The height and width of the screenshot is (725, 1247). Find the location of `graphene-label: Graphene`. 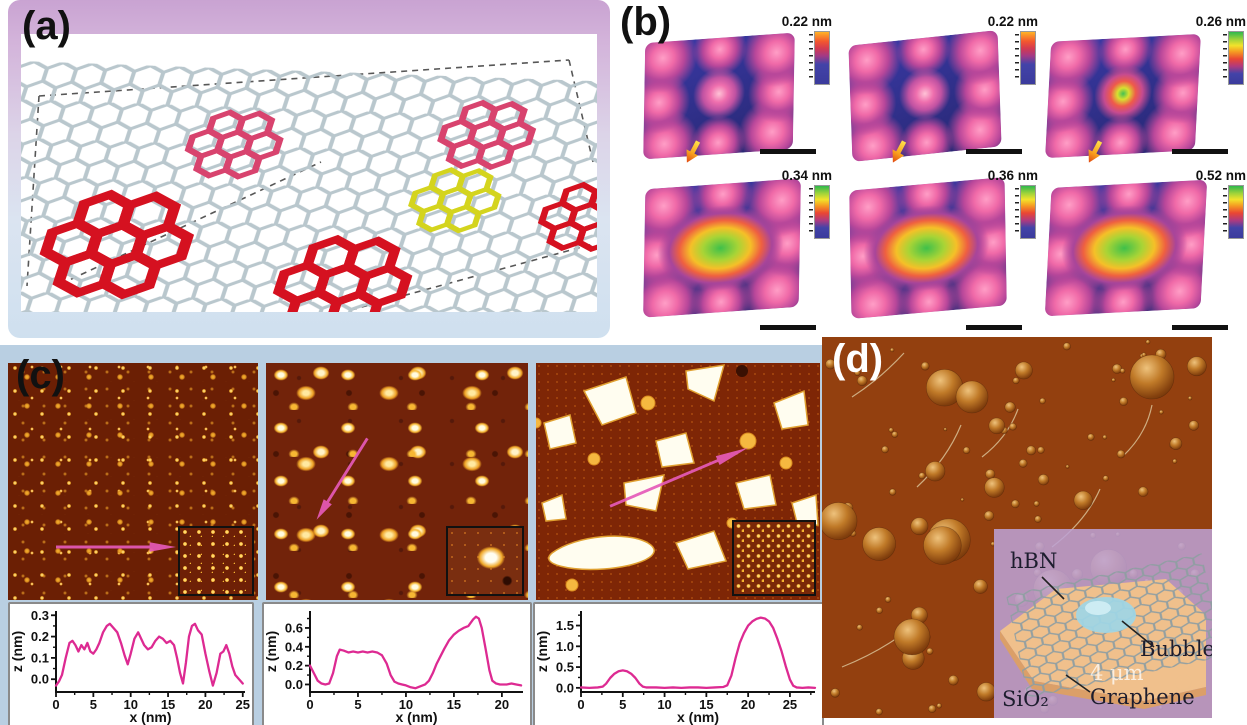

graphene-label: Graphene is located at coordinates (1142, 697).